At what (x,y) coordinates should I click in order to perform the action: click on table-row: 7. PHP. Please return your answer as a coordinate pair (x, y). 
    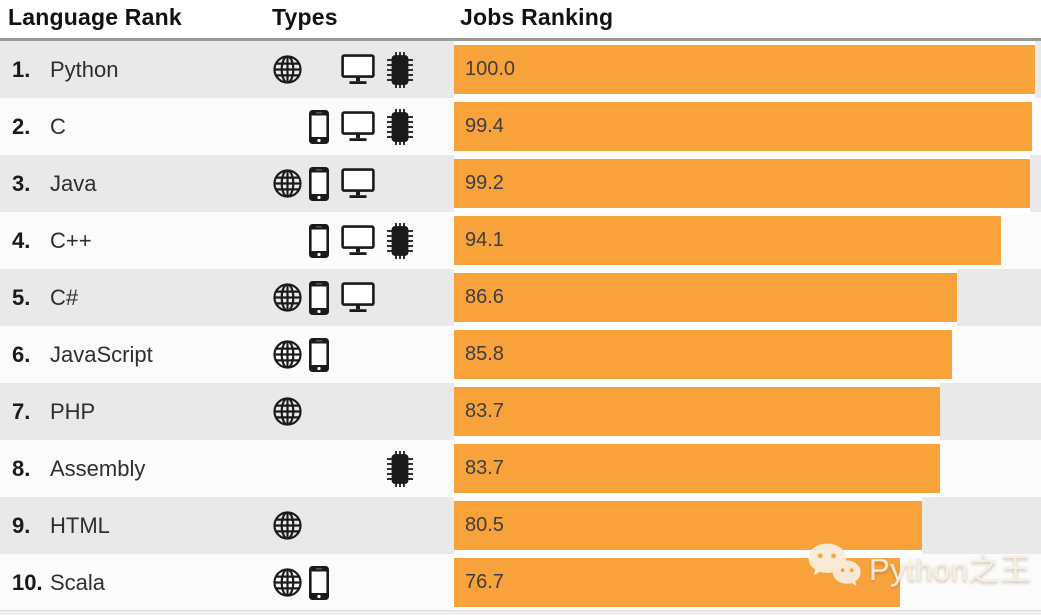
    Looking at the image, I should click on (520, 411).